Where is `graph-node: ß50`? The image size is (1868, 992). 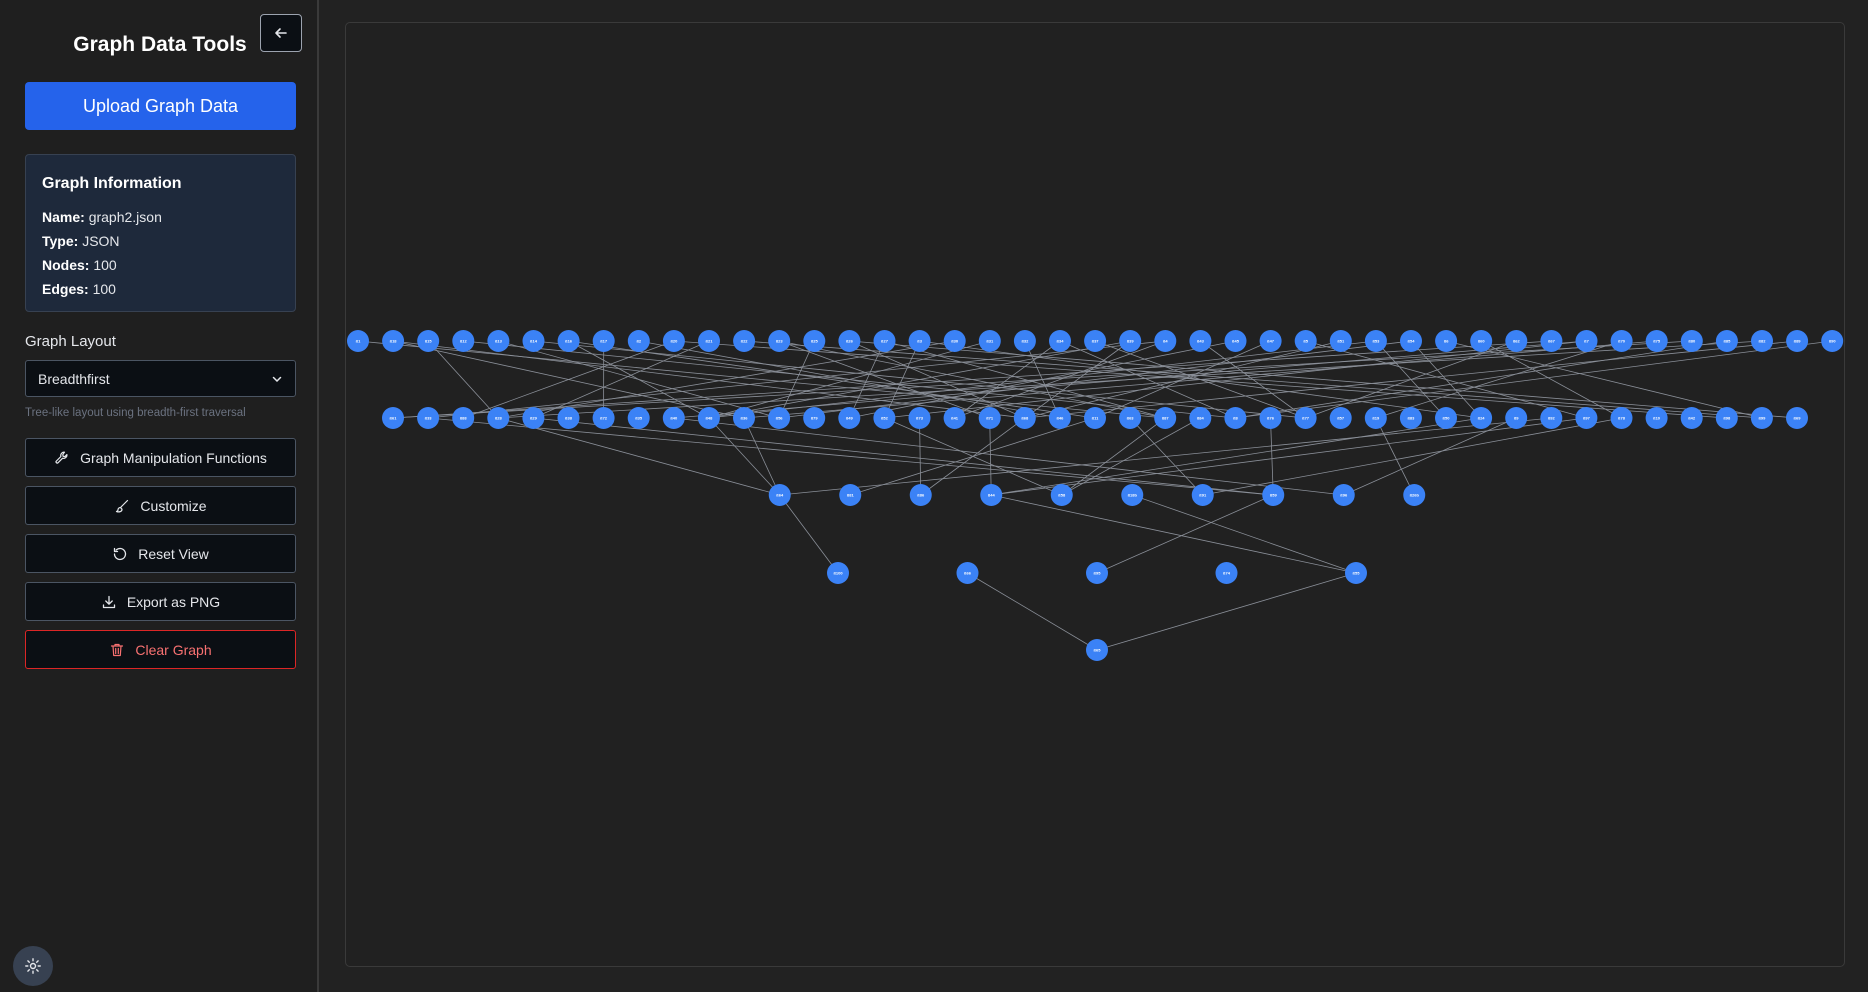
graph-node: ß50 is located at coordinates (1446, 418).